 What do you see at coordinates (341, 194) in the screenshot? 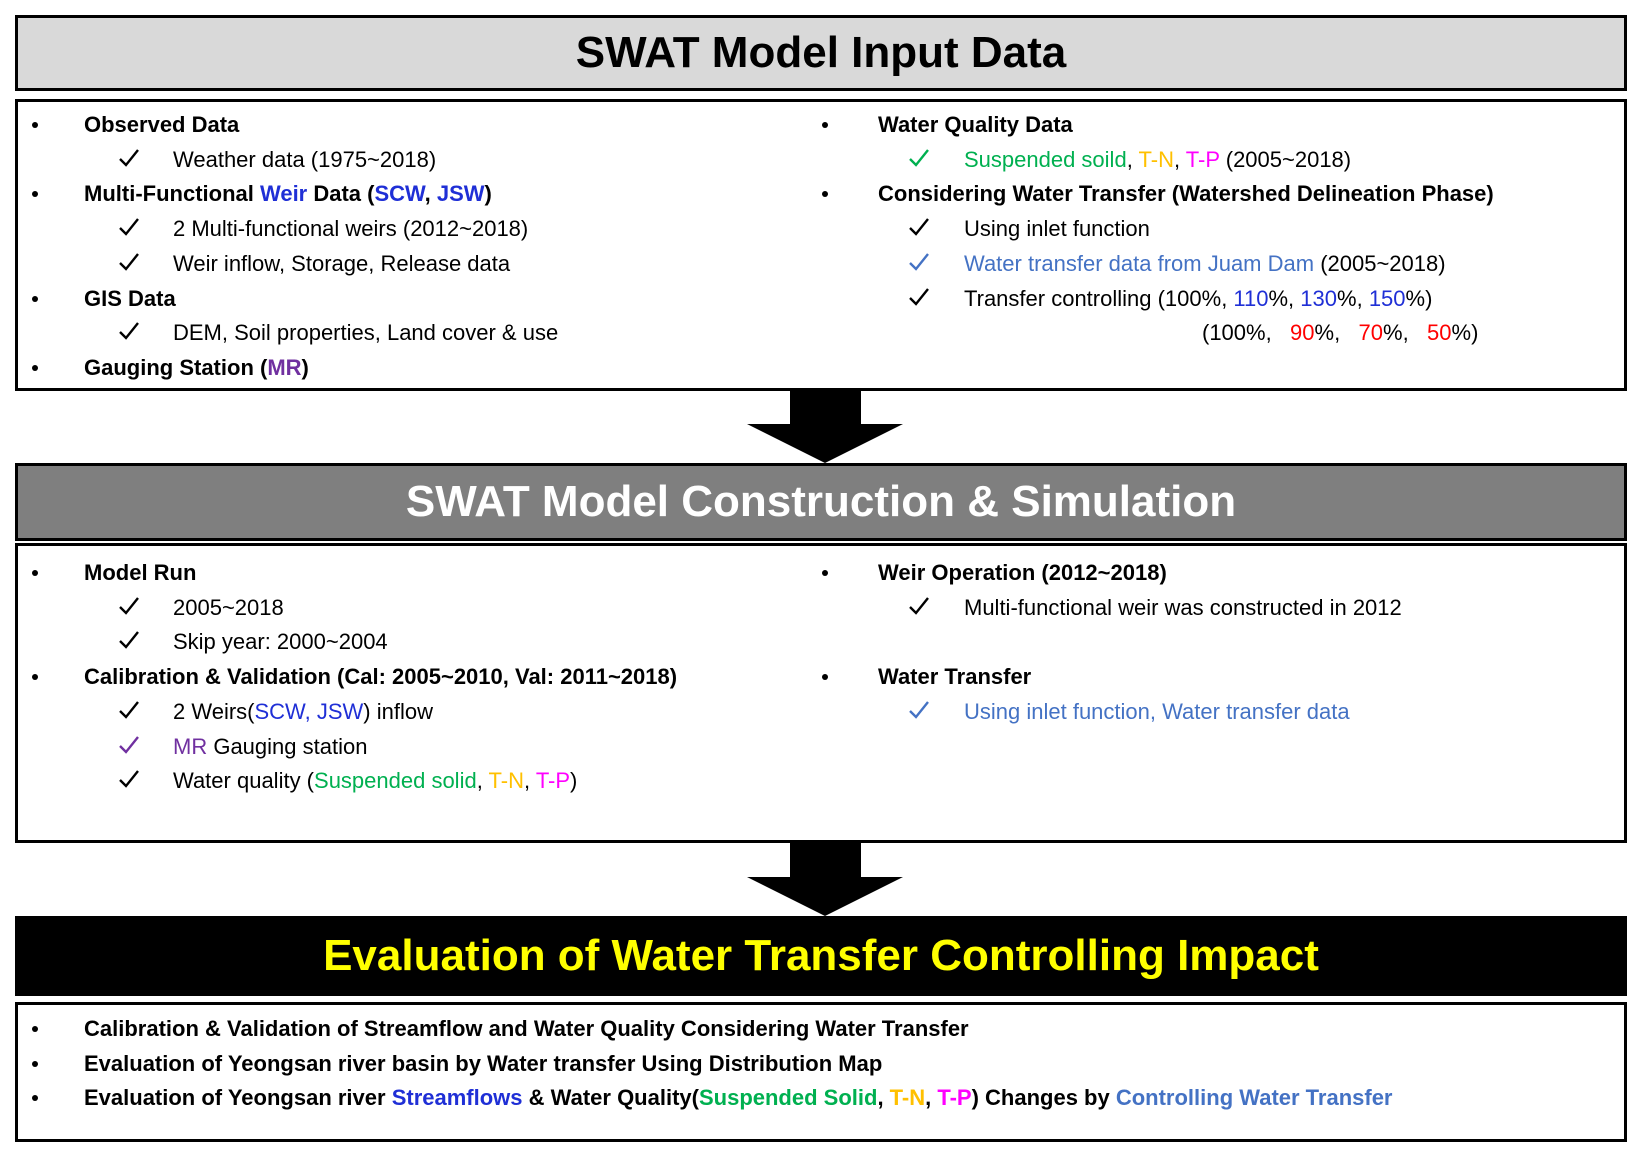
I see `text-run: Data (` at bounding box center [341, 194].